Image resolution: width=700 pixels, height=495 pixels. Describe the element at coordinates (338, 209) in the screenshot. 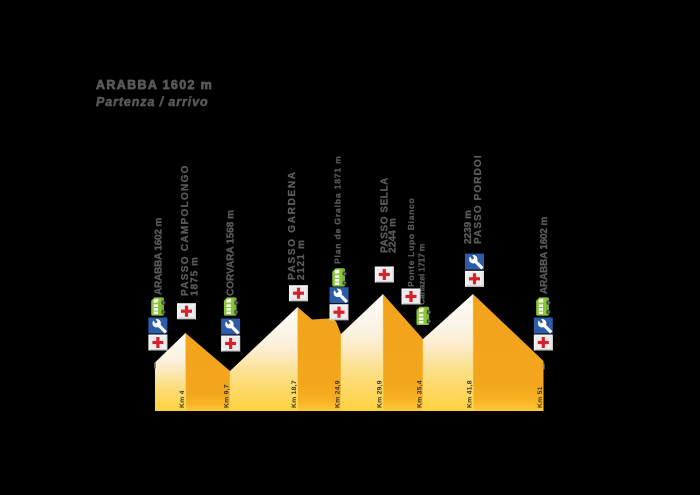

I see `svg-text: Plan de Gralba 1871 m` at that location.